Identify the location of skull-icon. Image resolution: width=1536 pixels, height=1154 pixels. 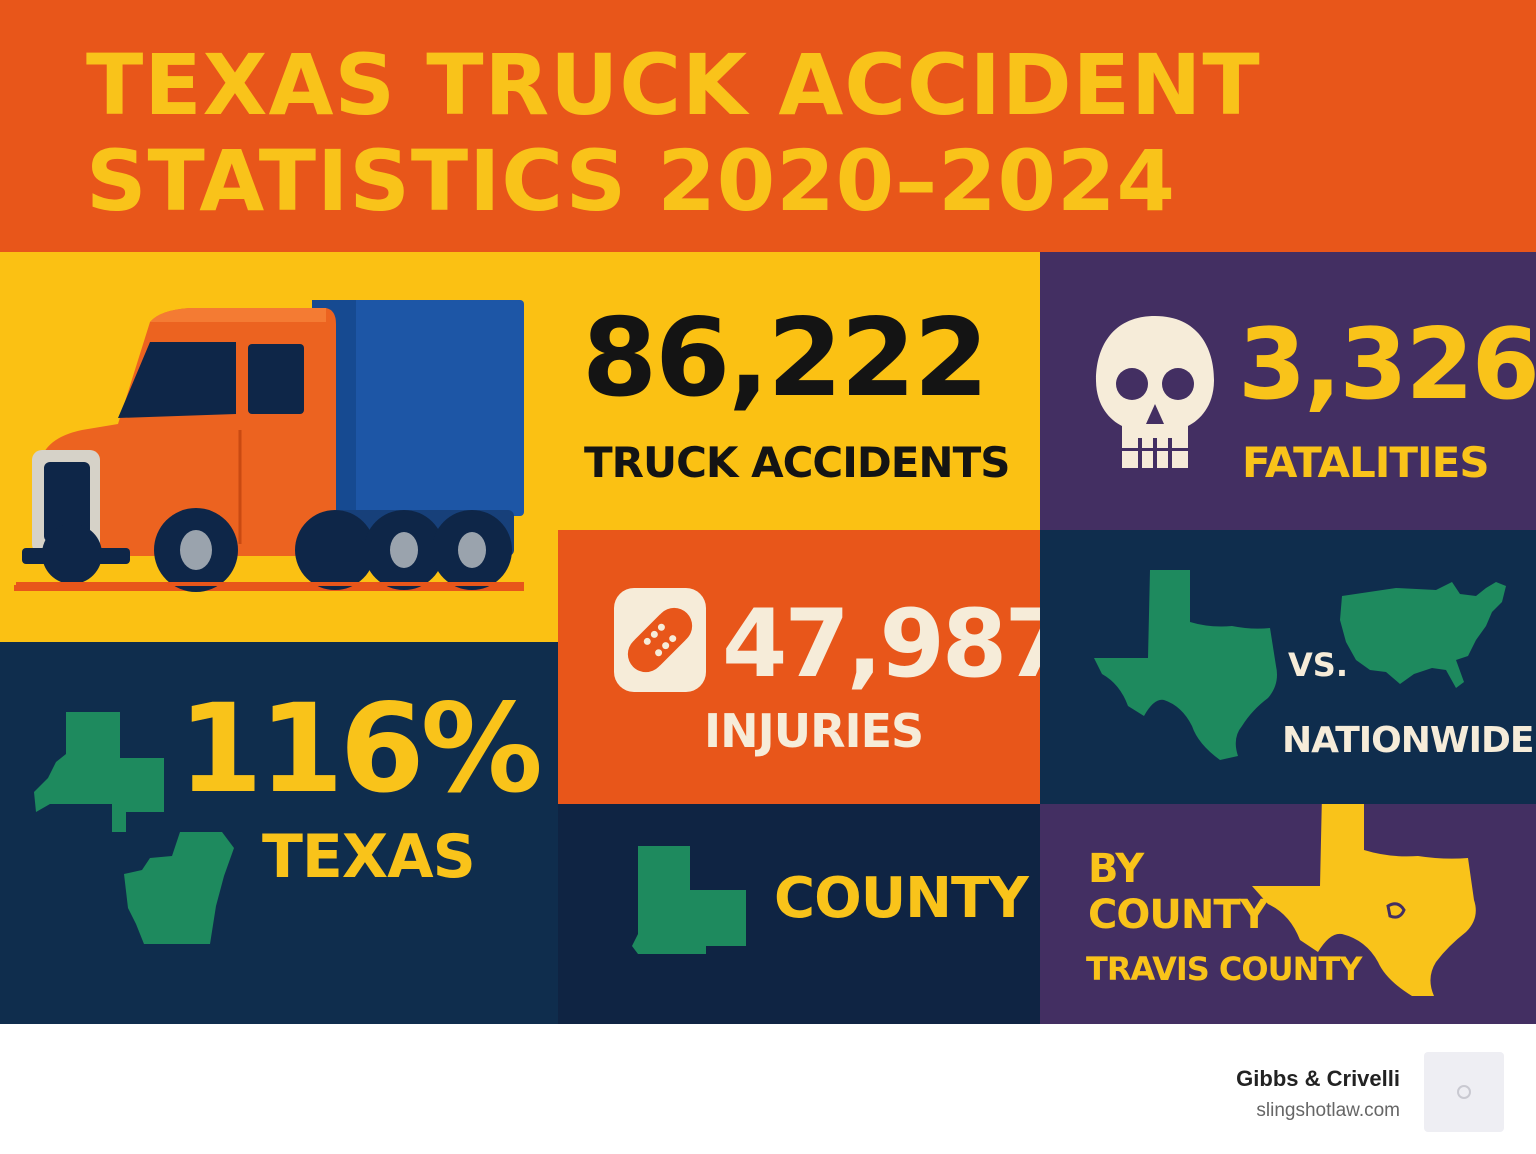
(1155, 392).